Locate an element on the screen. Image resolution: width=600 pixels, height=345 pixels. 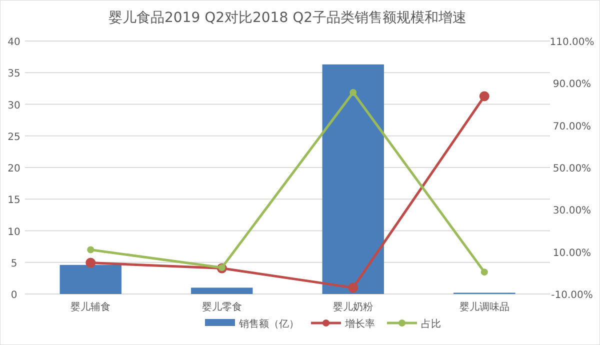
legend-label: 增长率 is located at coordinates (359, 324).